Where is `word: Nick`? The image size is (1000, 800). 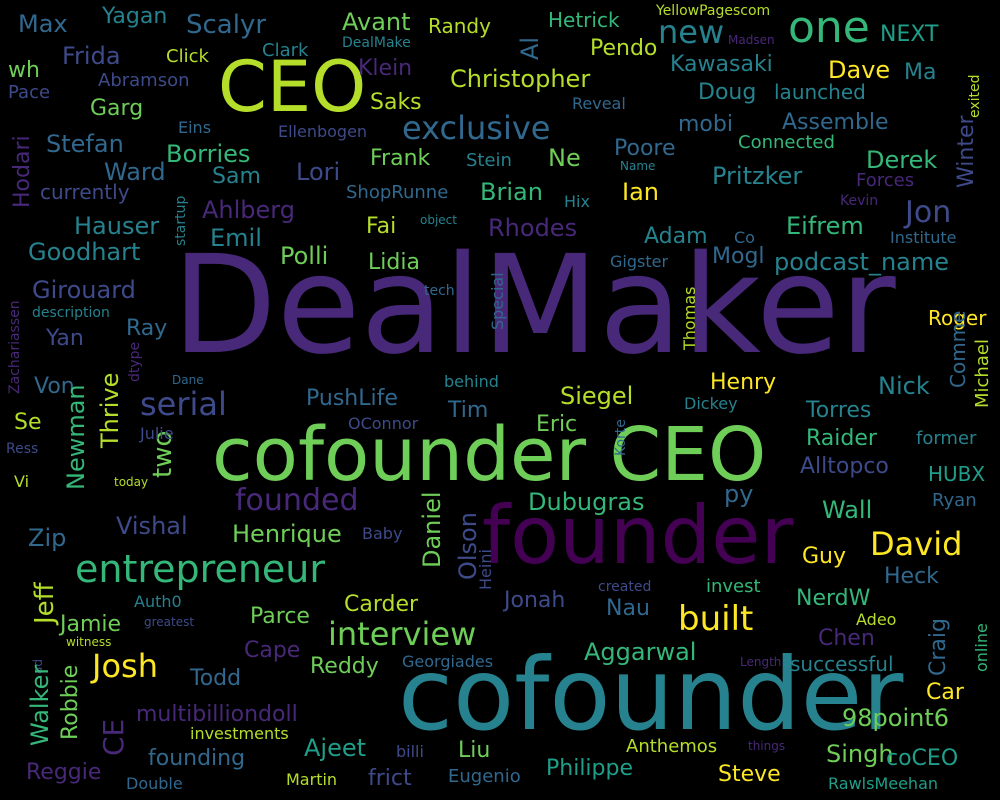 word: Nick is located at coordinates (904, 386).